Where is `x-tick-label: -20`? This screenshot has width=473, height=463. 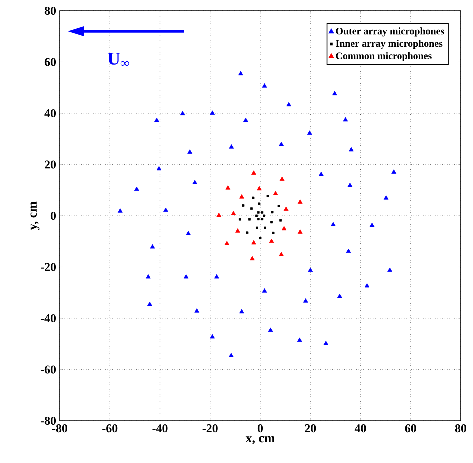
x-tick-label: -20 is located at coordinates (210, 428).